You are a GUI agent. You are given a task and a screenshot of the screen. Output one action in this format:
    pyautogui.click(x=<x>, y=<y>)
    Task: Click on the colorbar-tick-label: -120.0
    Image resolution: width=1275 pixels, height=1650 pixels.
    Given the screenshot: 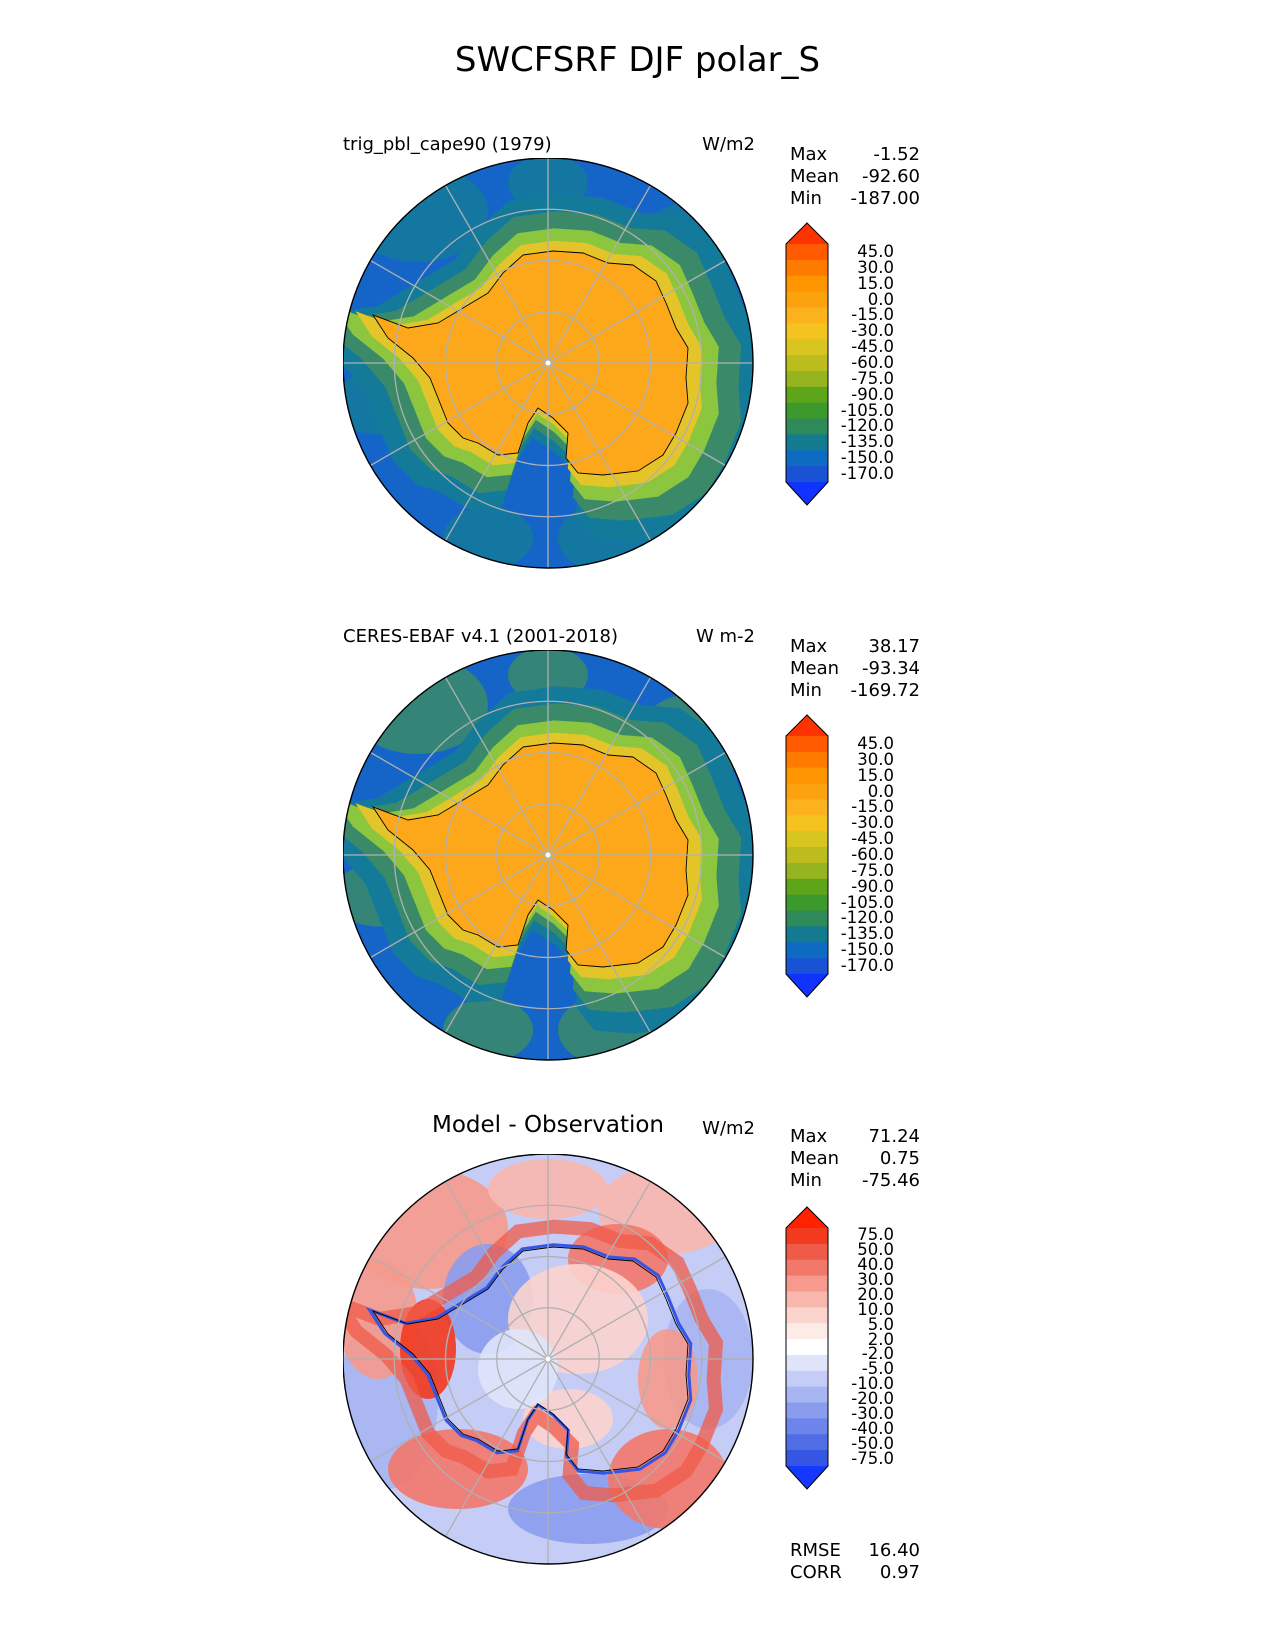 What is the action you would take?
    pyautogui.click(x=867, y=918)
    